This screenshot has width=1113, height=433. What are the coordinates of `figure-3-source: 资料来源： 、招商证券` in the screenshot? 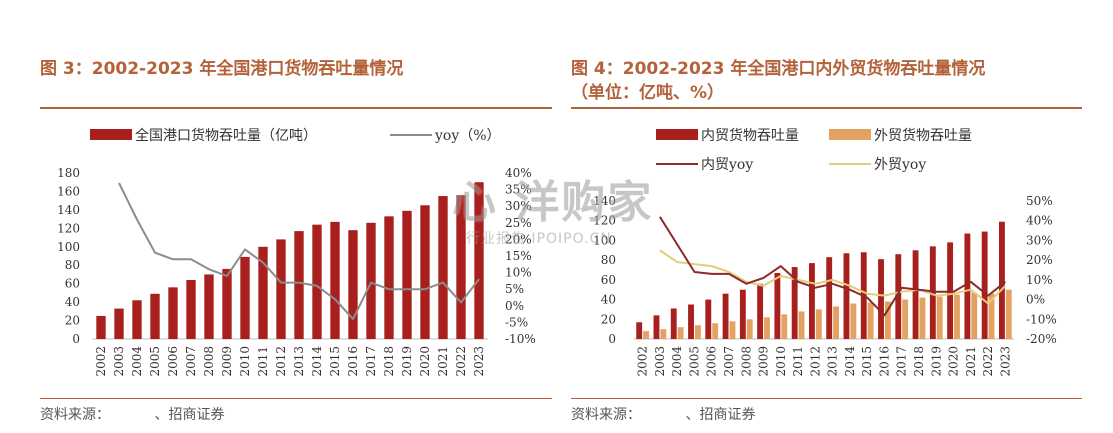 It's located at (132, 414).